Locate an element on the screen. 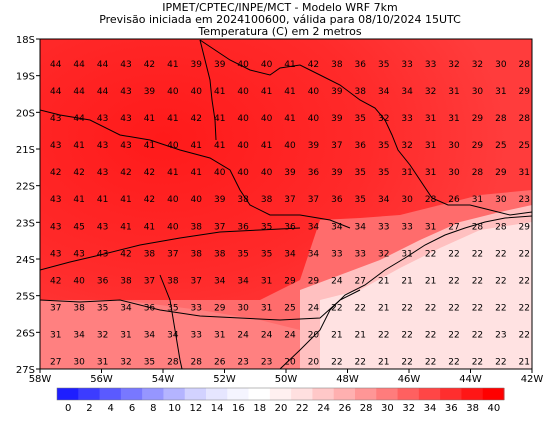 This screenshot has height=430, width=560. temperature-value: 42 is located at coordinates (149, 200).